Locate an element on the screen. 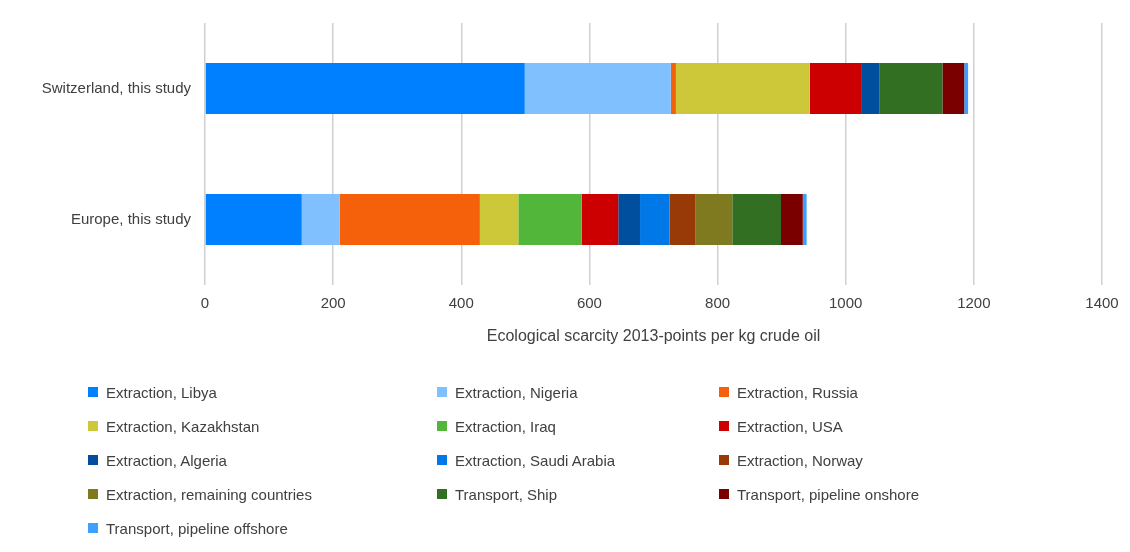 The image size is (1130, 552). x-tick-label: 1000 is located at coordinates (846, 303).